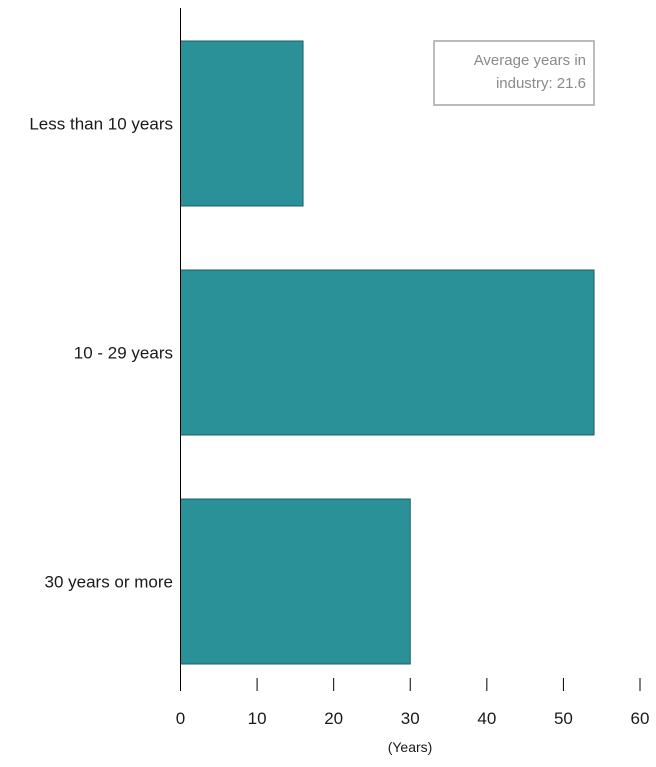  Describe the element at coordinates (541, 83) in the screenshot. I see `average-note-line-2: industry: 21.6` at that location.